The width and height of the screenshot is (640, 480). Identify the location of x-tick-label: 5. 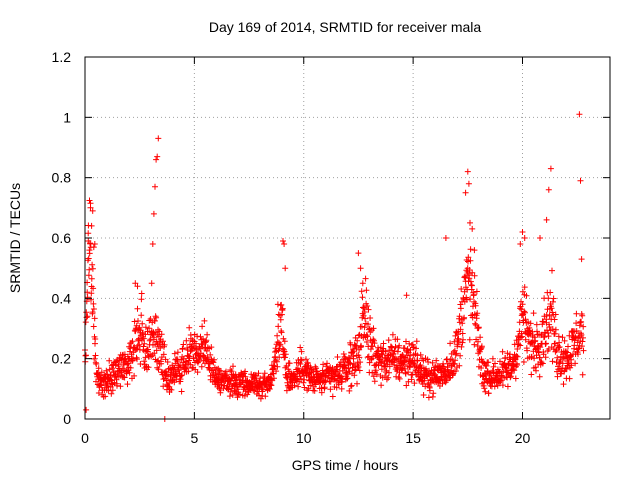
(194, 438).